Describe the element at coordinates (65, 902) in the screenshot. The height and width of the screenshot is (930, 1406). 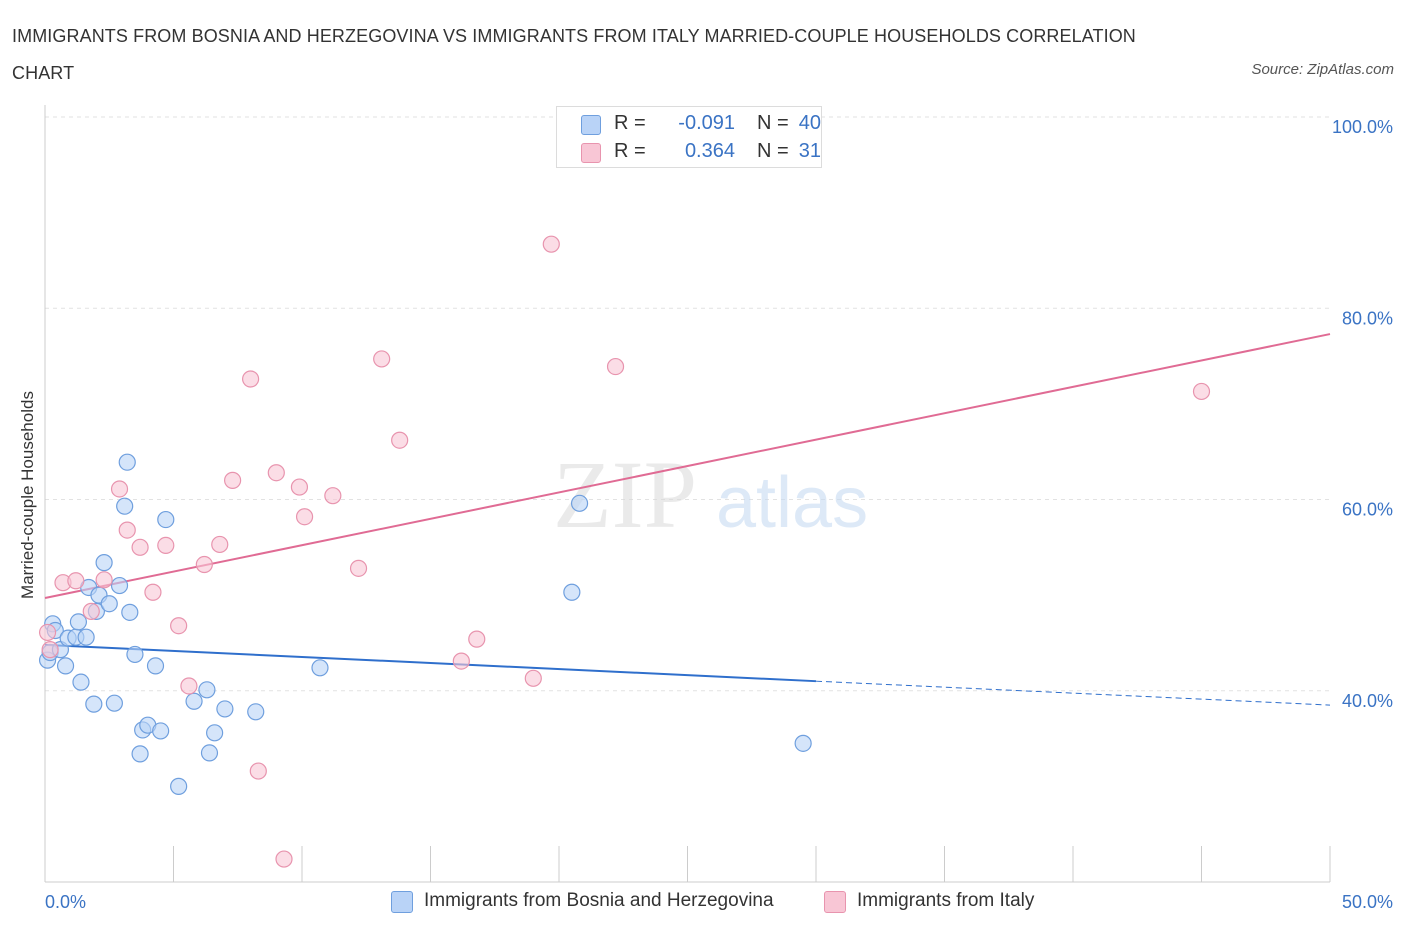
I see `x-tick-label: 0.0%` at that location.